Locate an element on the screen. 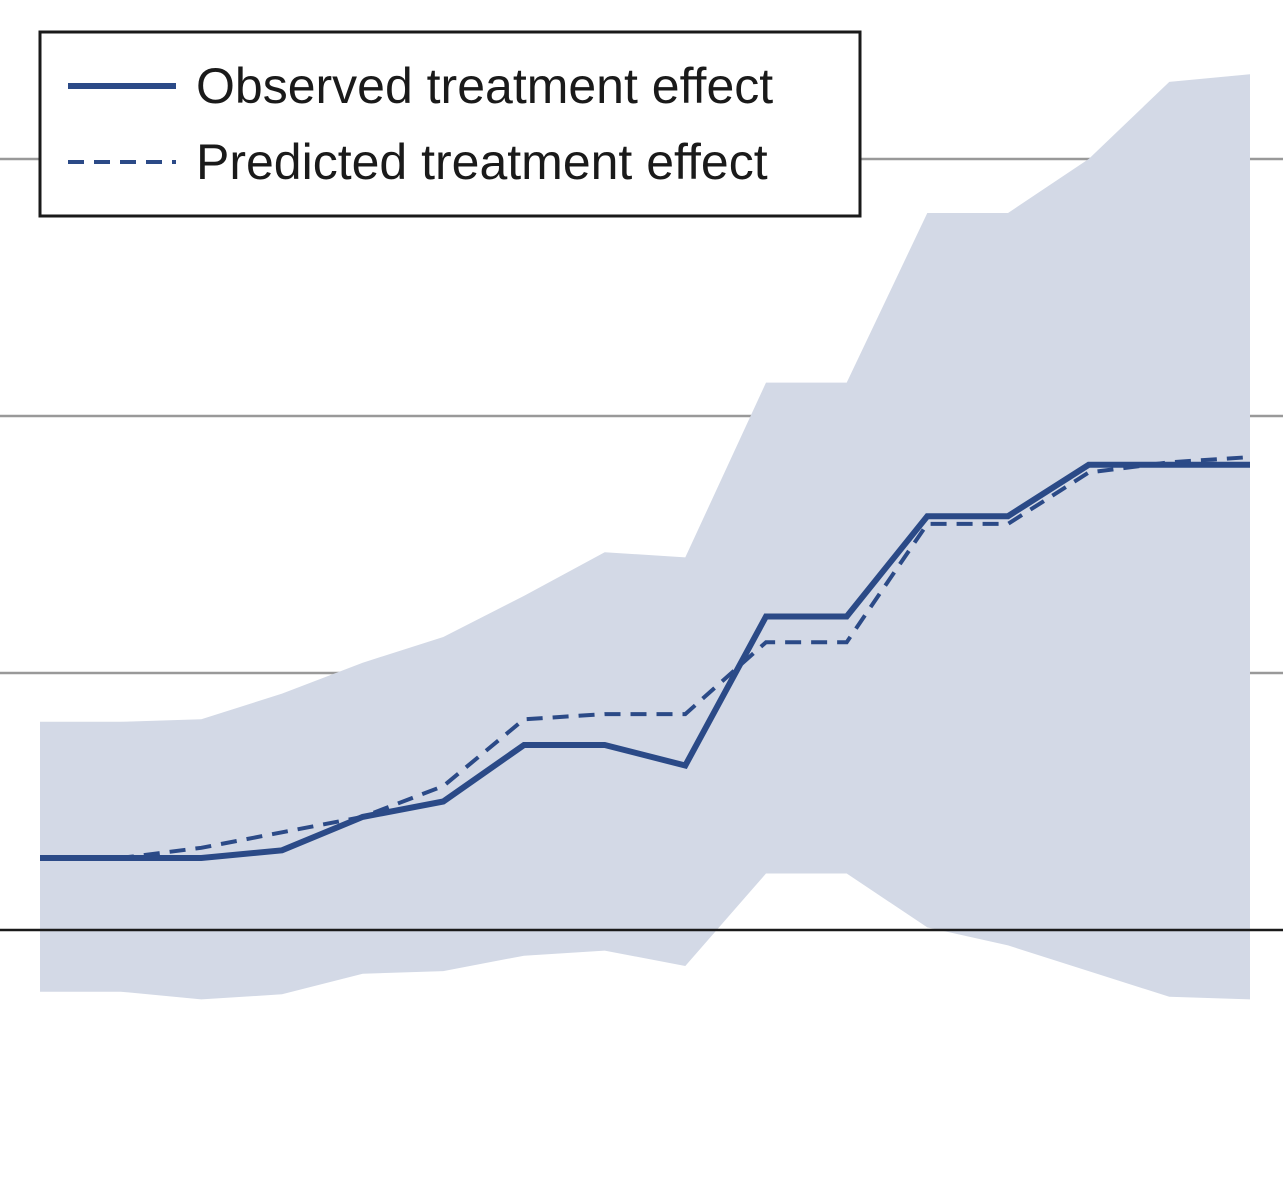  legend-label-observed: Observed treatment effect is located at coordinates (484, 86).